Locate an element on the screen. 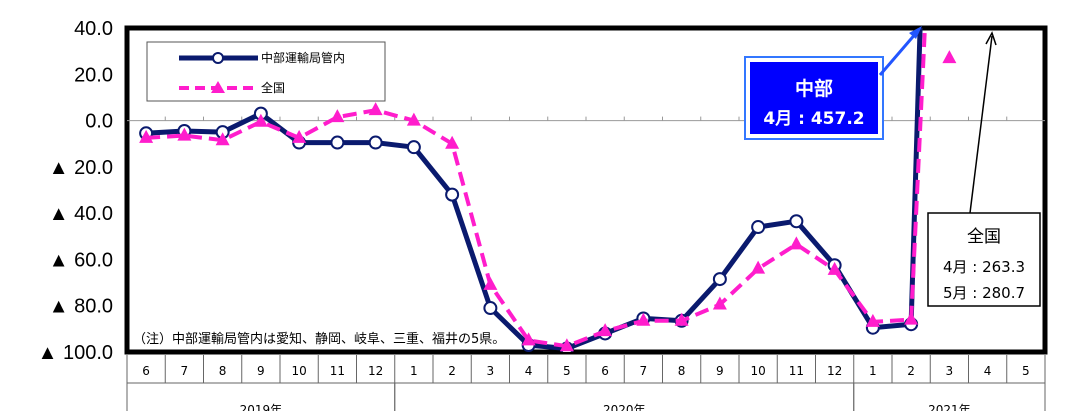 Image resolution: width=1072 pixels, height=411 pixels. callout-zenkoku: 全国 4月 : 263.3 5月 : 280.7 is located at coordinates (984, 169).